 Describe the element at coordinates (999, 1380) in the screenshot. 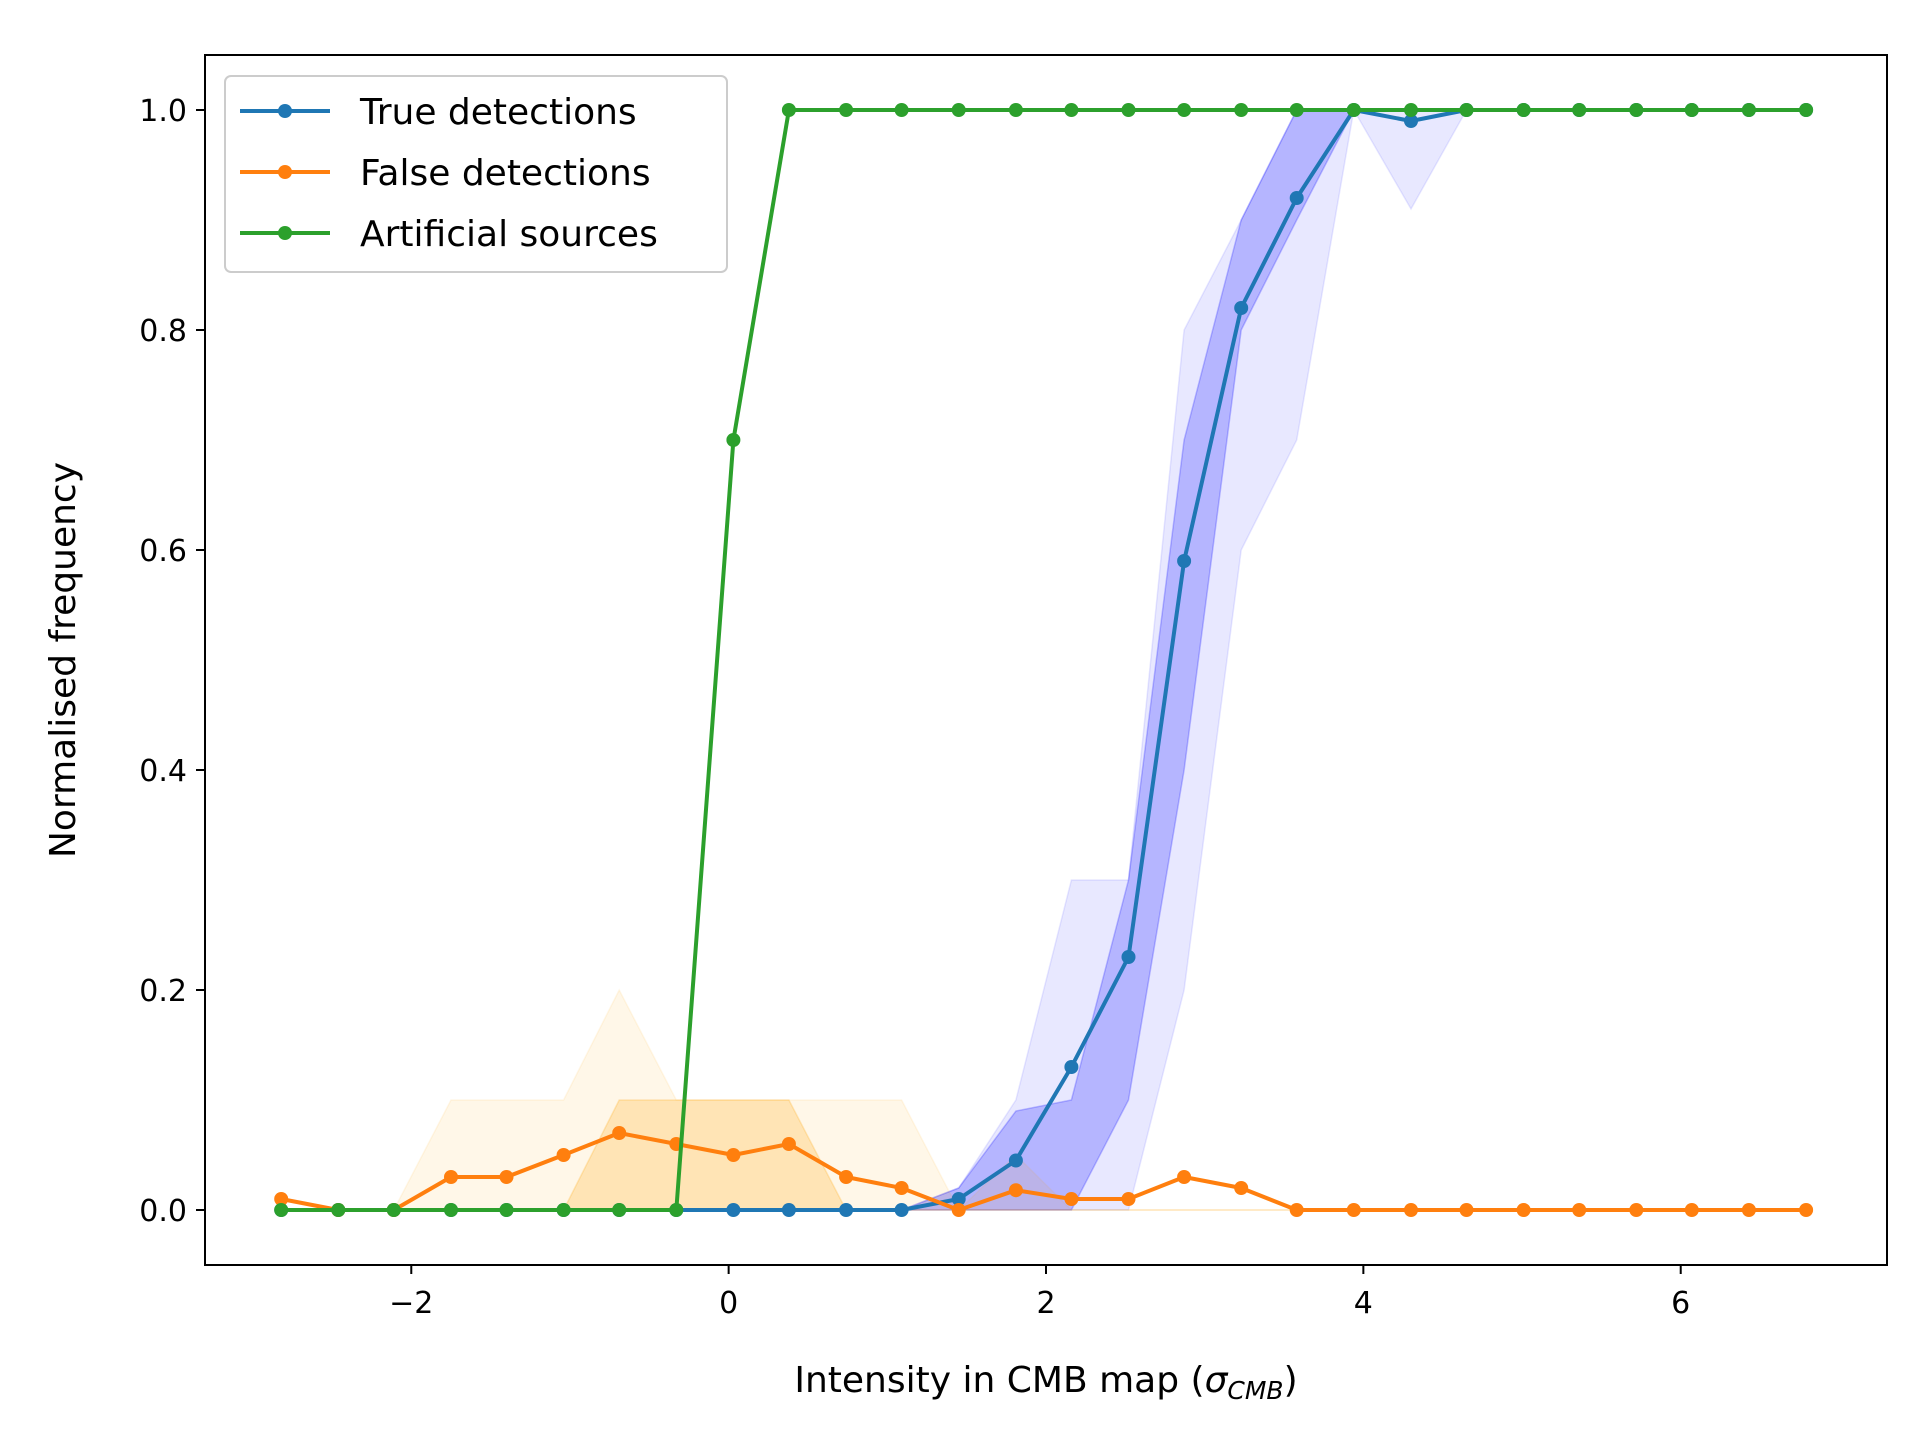

I see `x-axis-label-text: Intensity in CMB map (` at that location.